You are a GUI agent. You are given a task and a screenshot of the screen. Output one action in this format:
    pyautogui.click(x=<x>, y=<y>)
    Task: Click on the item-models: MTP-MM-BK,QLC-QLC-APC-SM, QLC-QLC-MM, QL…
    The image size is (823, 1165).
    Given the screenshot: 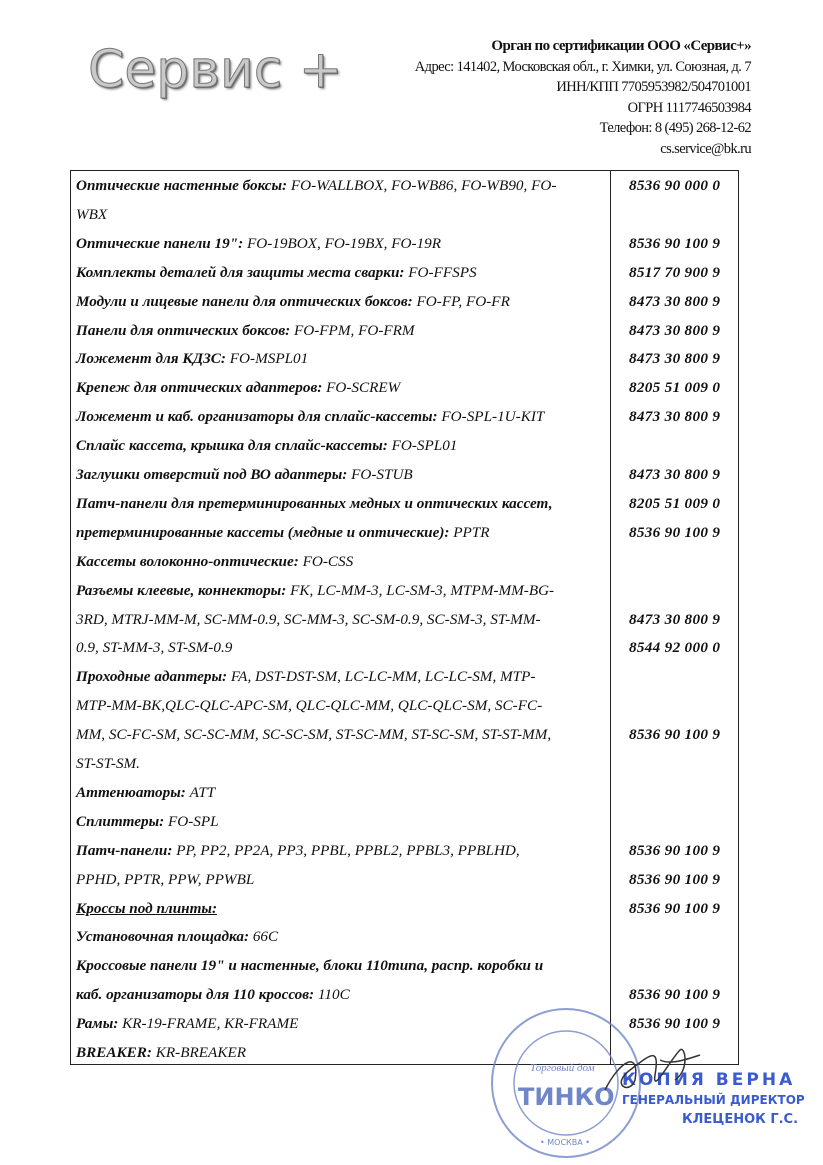 What is the action you would take?
    pyautogui.click(x=309, y=706)
    